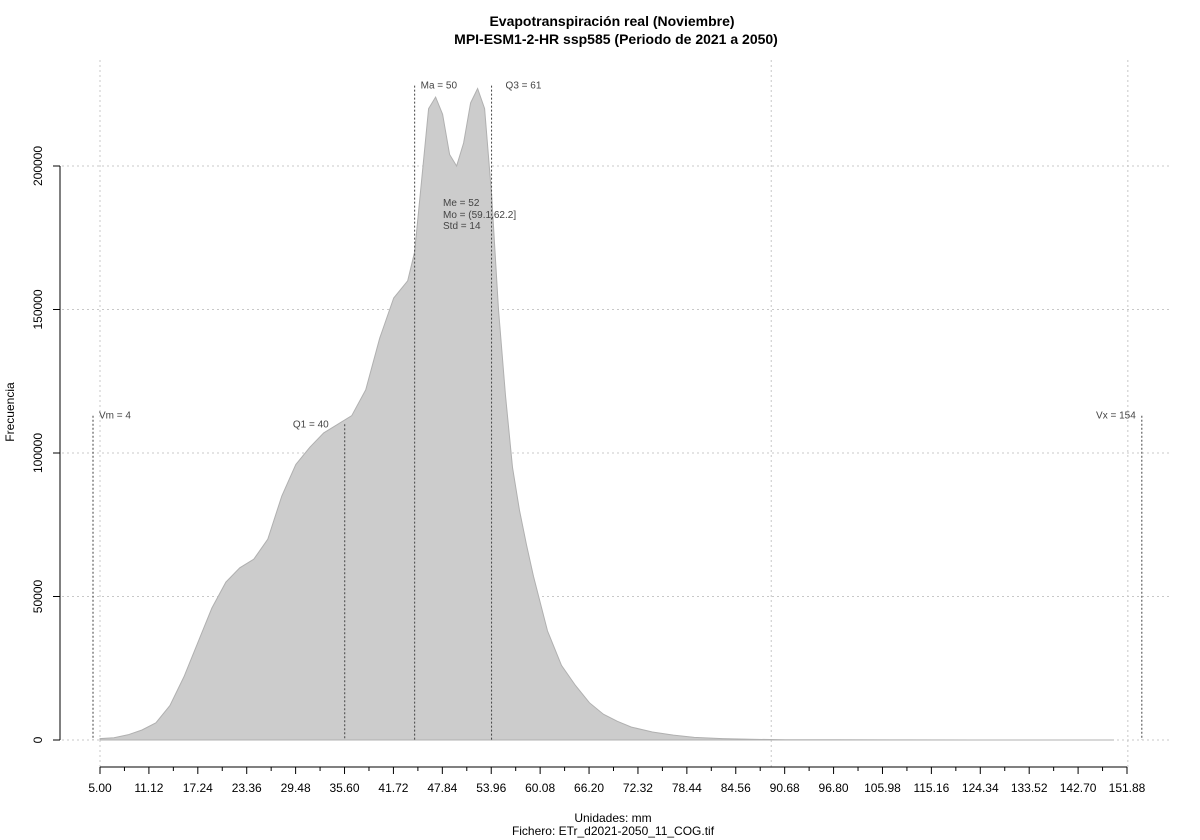  I want to click on stat-median: Me = 52, so click(461, 203).